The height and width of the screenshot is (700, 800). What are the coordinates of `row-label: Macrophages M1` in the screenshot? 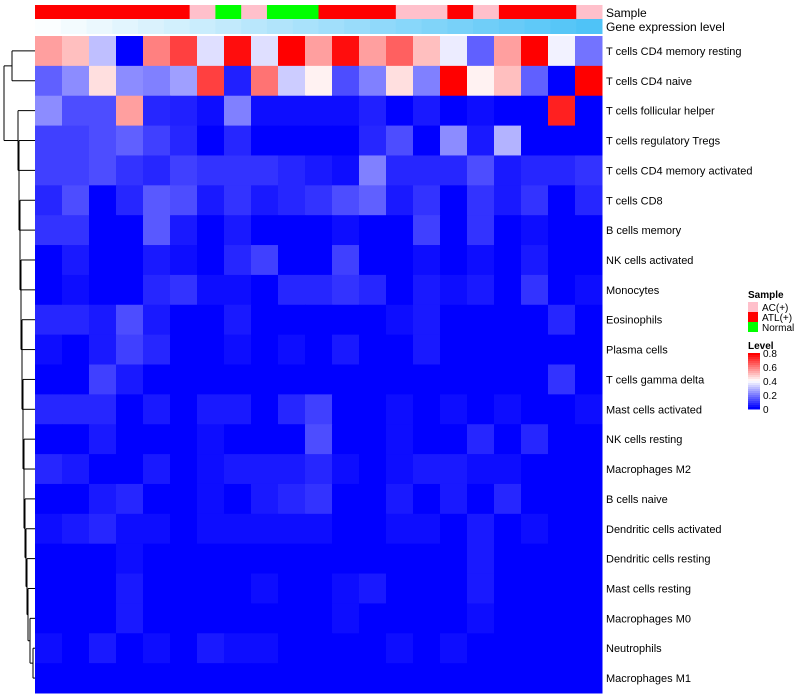 It's located at (648, 679).